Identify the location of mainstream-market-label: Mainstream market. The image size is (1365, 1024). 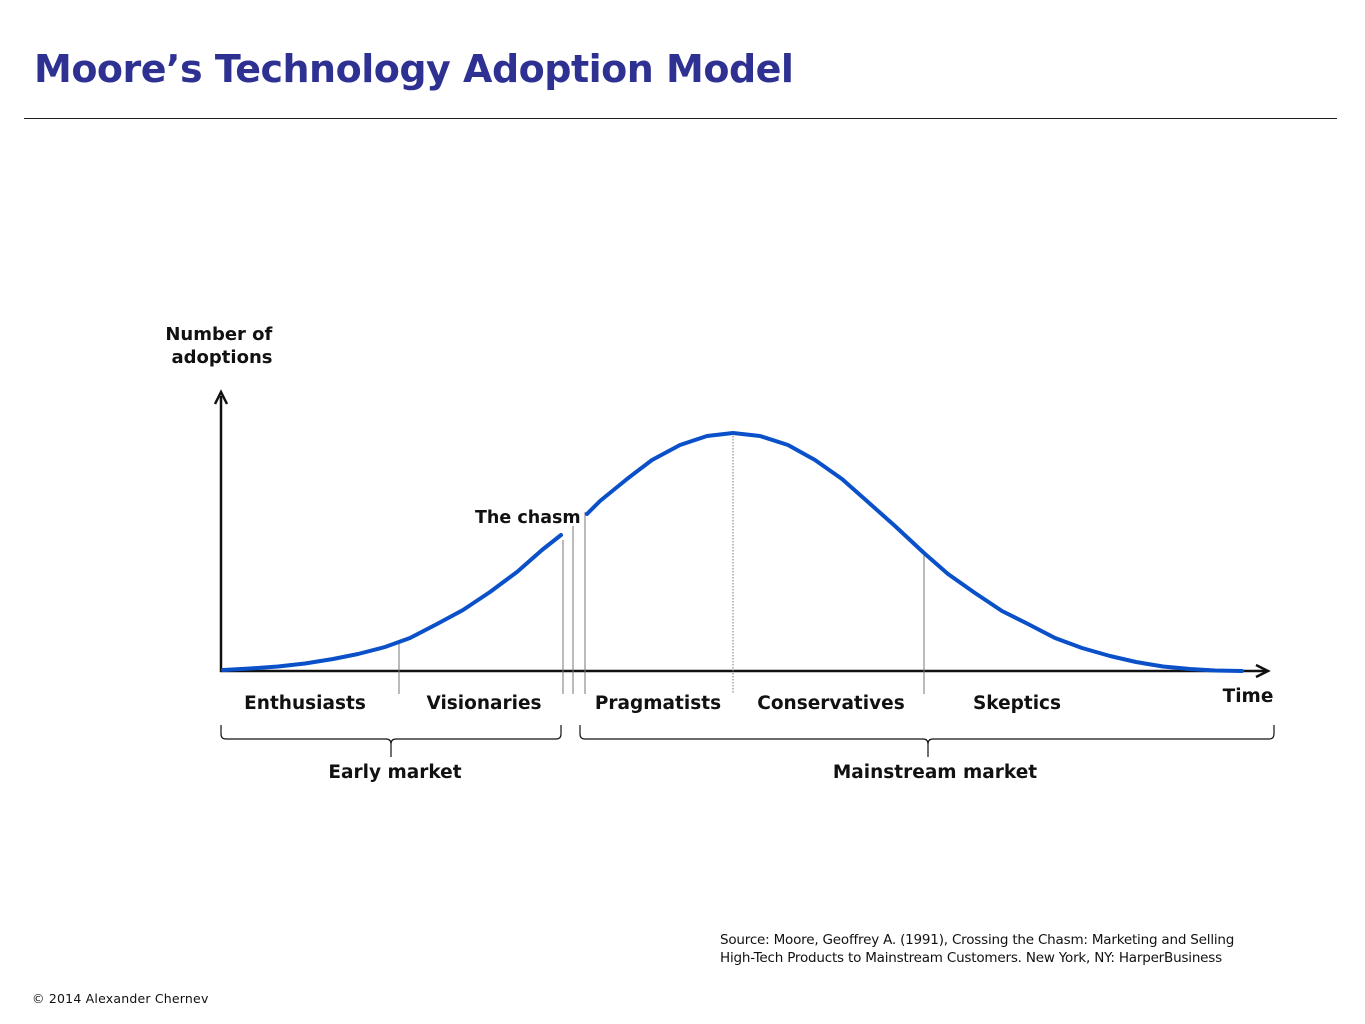
(935, 772).